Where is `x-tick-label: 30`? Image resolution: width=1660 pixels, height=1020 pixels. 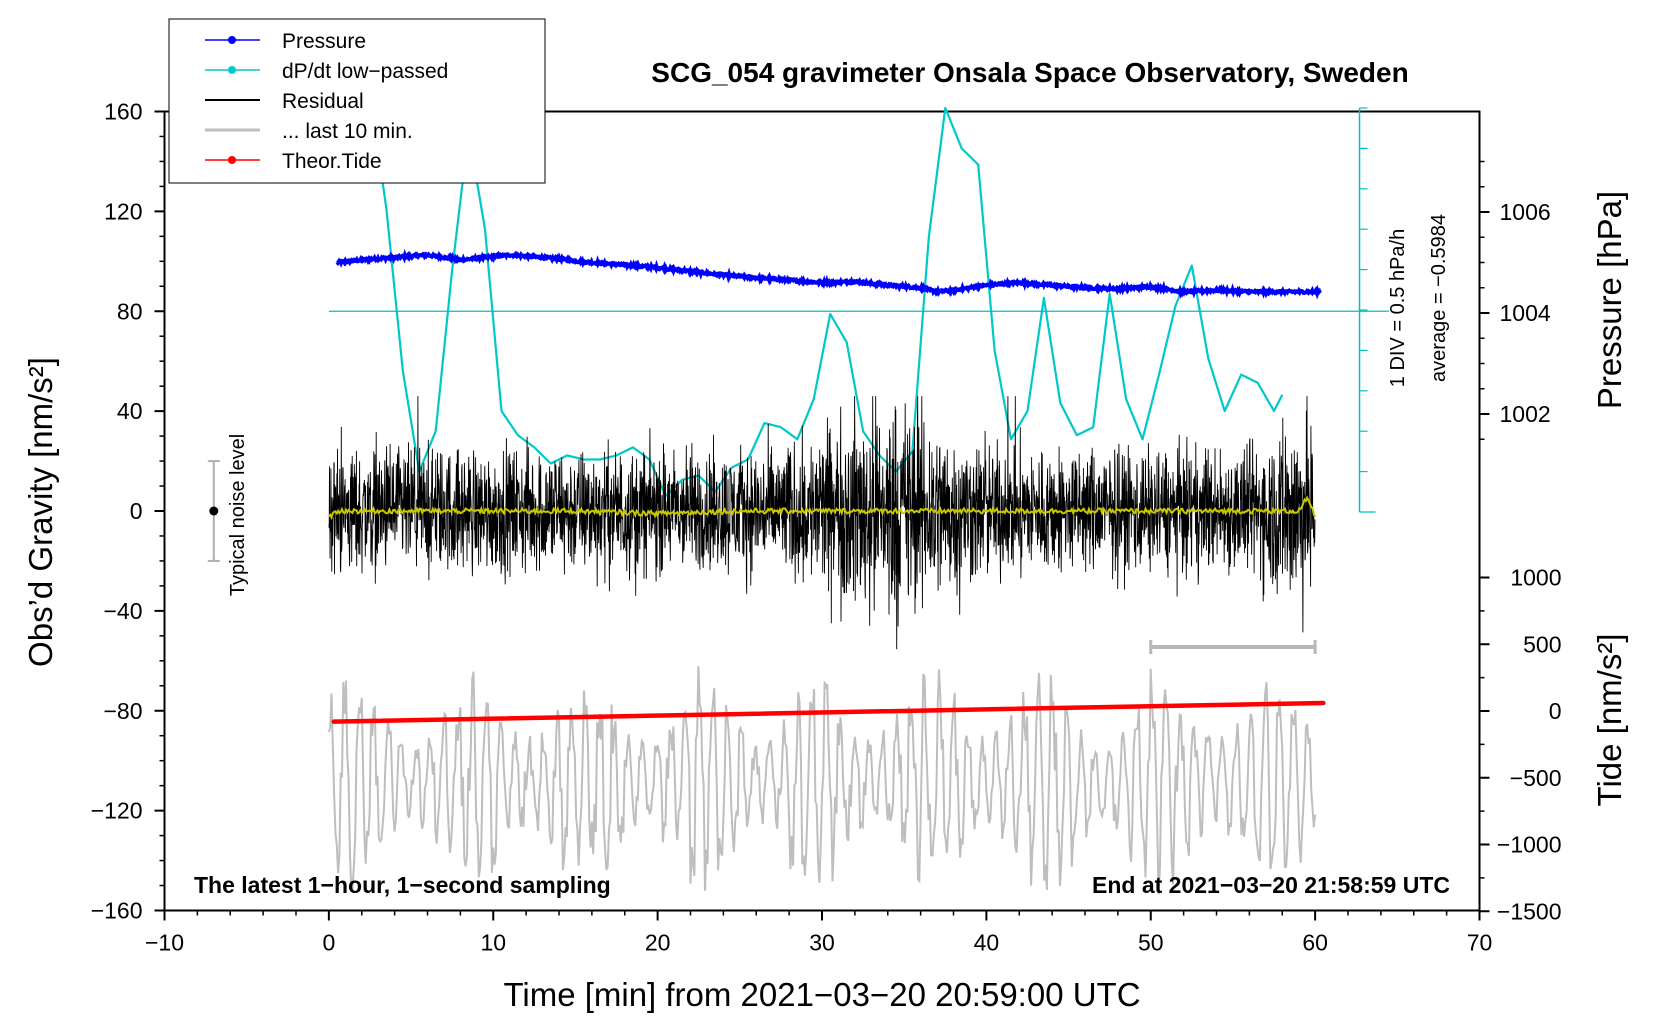 x-tick-label: 30 is located at coordinates (822, 943).